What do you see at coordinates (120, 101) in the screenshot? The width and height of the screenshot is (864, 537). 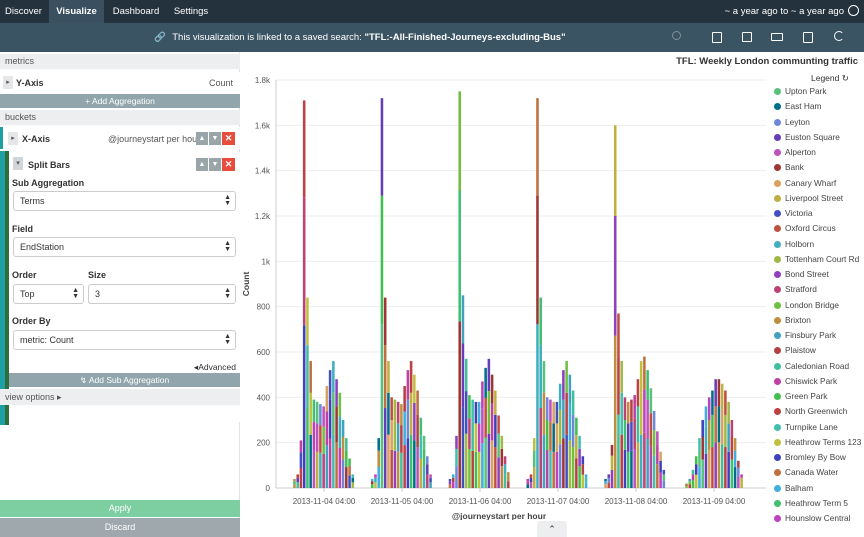 I see `add-aggregation-button: + Add Aggregation` at bounding box center [120, 101].